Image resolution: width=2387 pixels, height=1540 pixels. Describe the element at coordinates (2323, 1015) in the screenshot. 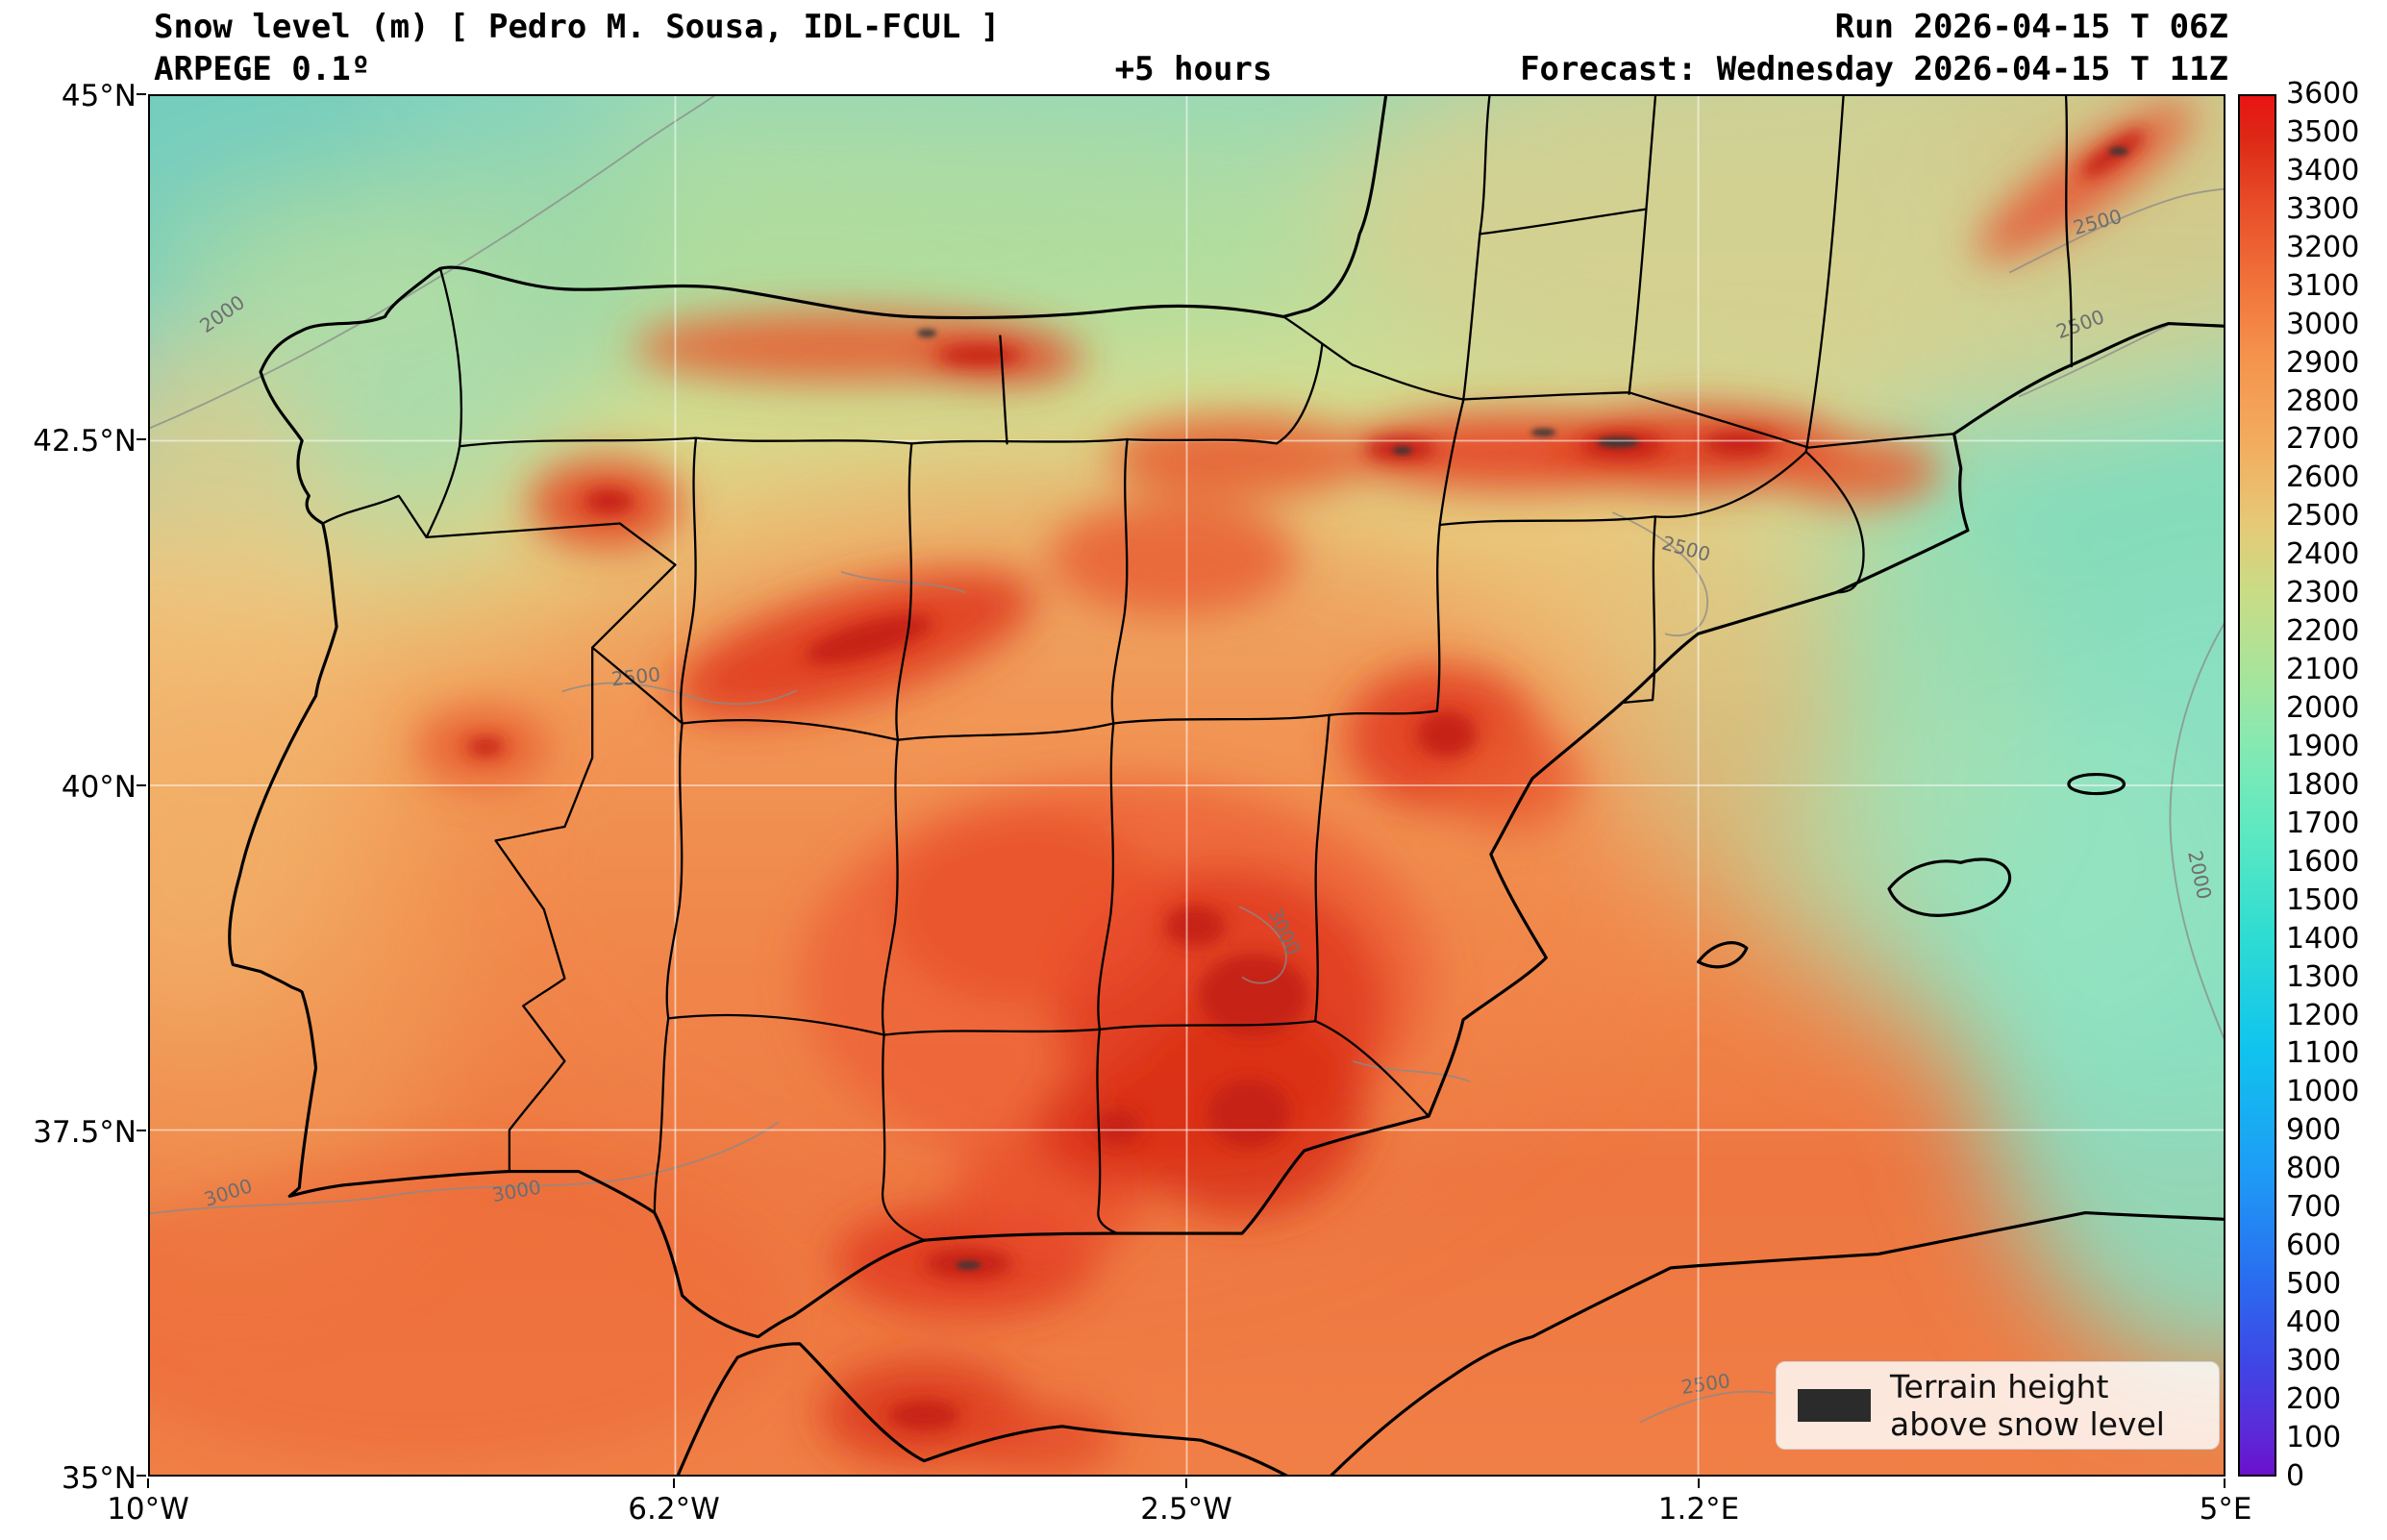

I see `colorbar-tick-label: 1200` at that location.